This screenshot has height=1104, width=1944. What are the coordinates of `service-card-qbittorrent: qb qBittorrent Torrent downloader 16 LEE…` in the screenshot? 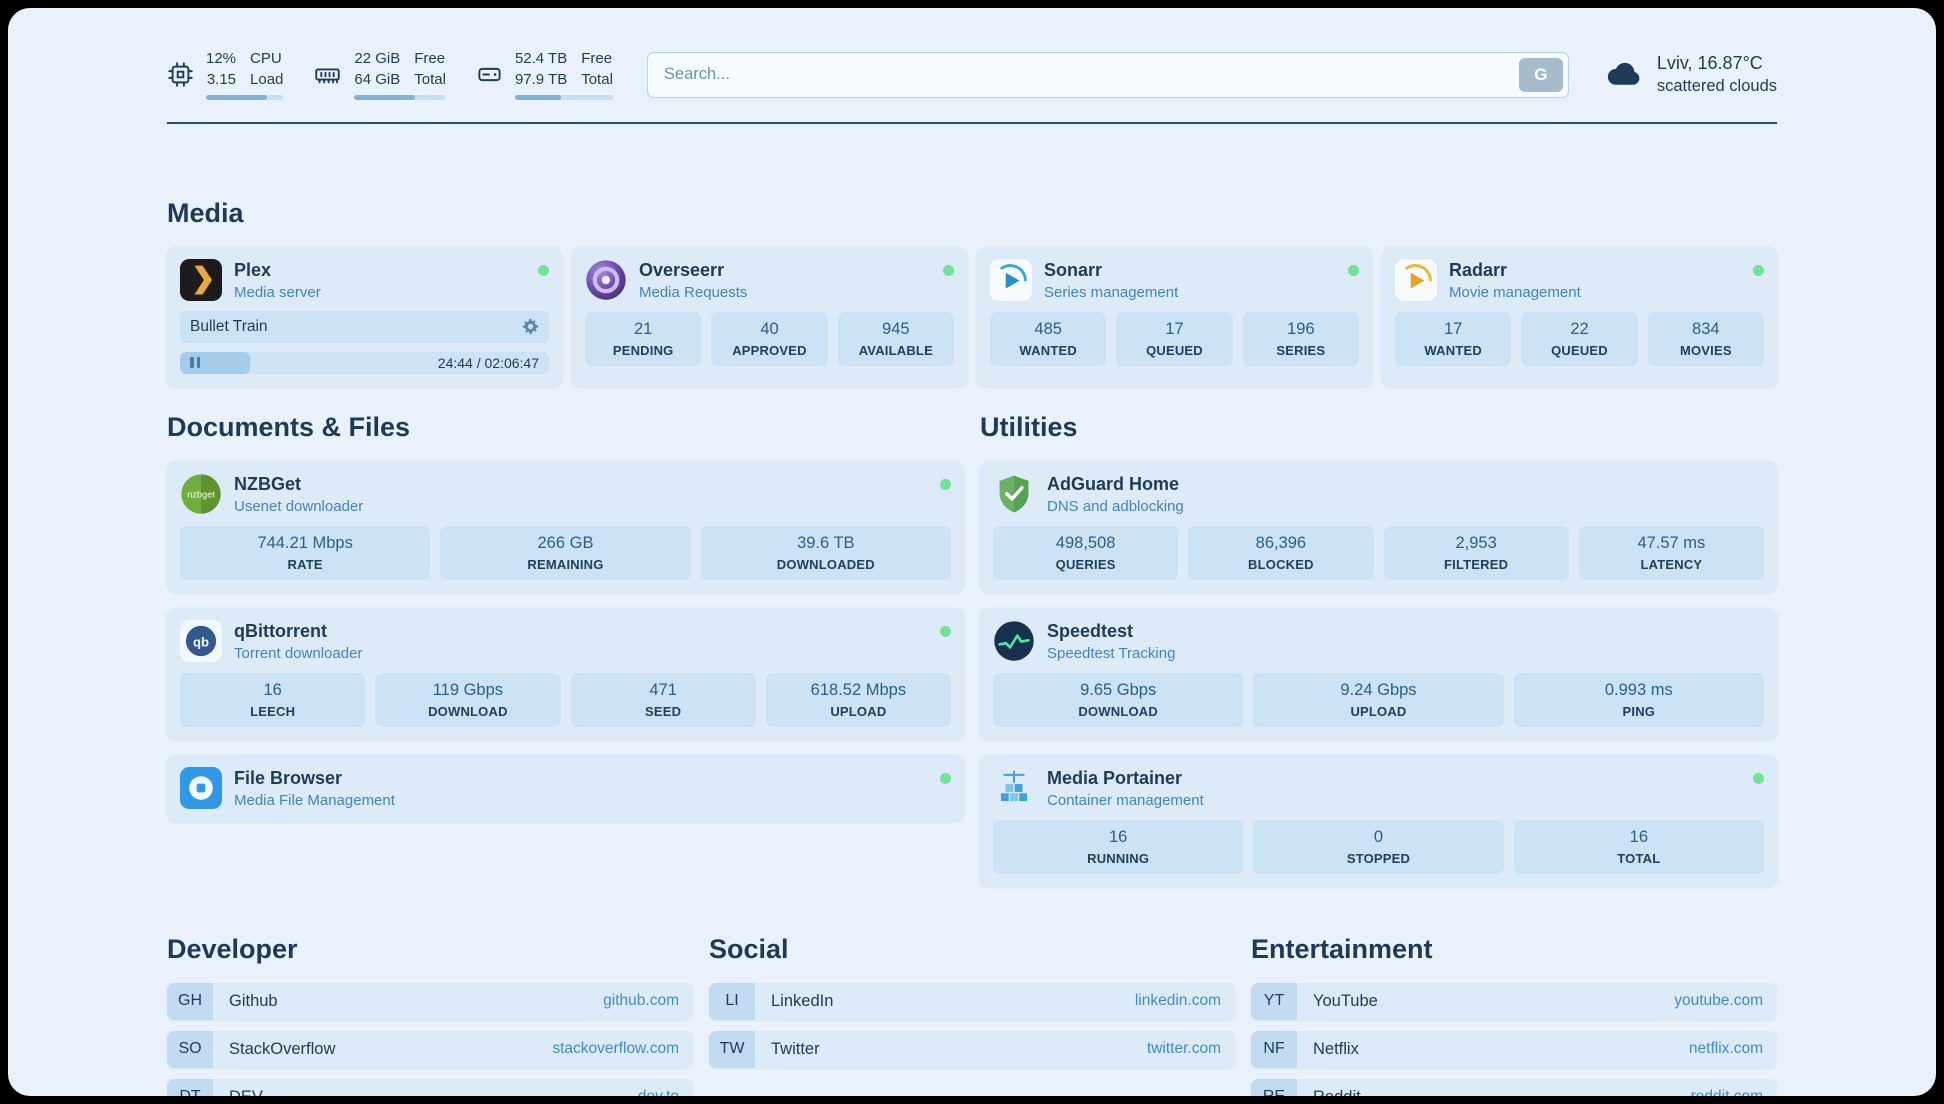 It's located at (565, 673).